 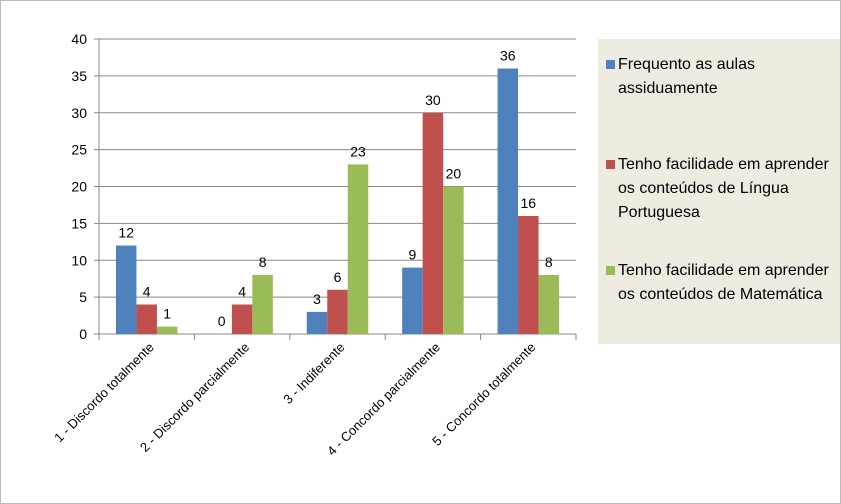 What do you see at coordinates (79, 76) in the screenshot?
I see `y-tick-label: 35` at bounding box center [79, 76].